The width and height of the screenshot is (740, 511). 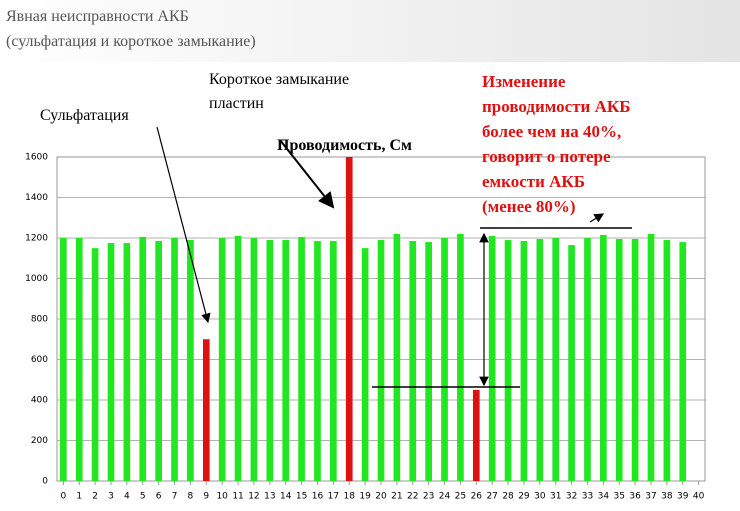 I want to click on y-tick-label: 1600, so click(x=36, y=158).